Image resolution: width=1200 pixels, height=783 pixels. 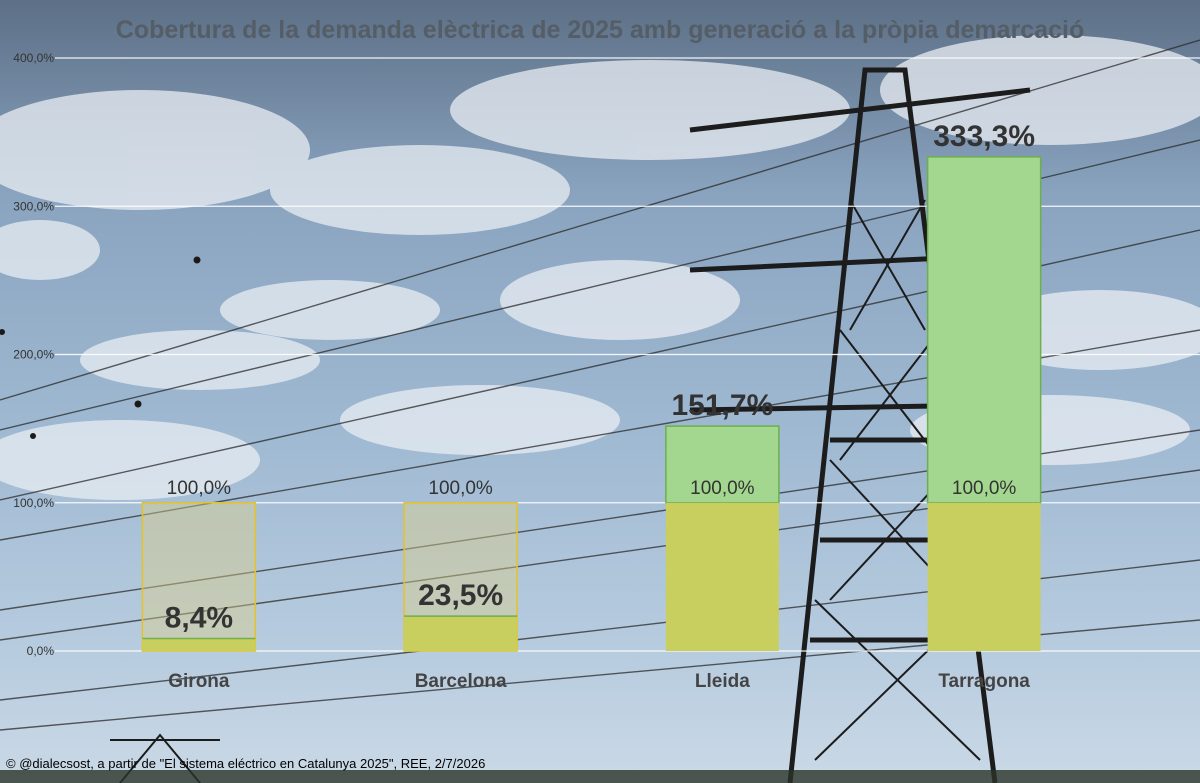 What do you see at coordinates (33, 206) in the screenshot?
I see `y-tick-label: 300,0%` at bounding box center [33, 206].